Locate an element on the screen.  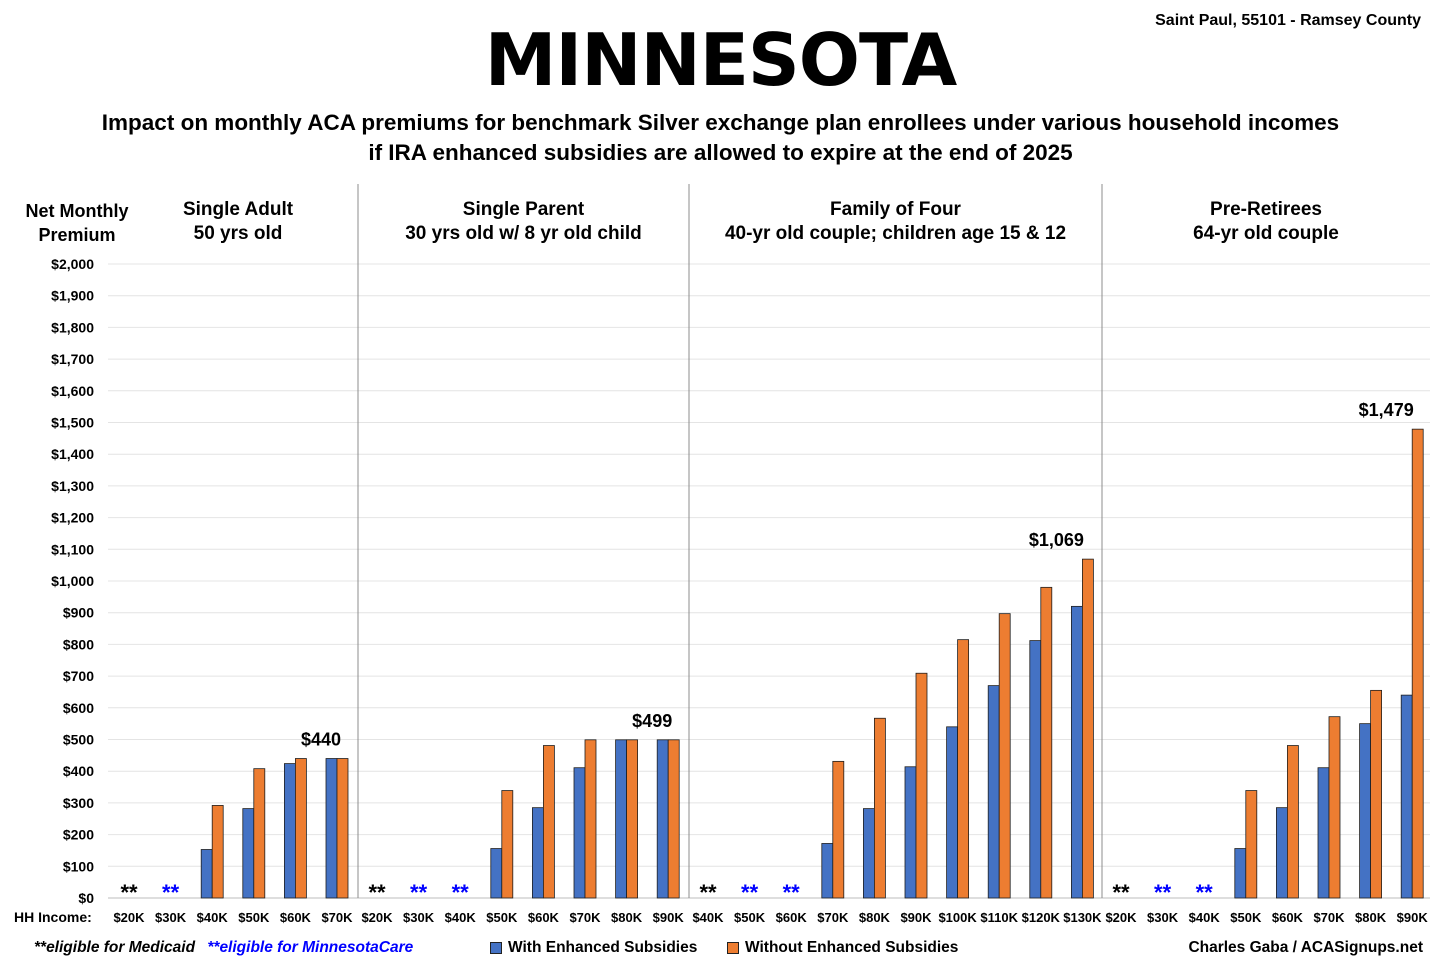
panel-title-line-2: 30 yrs old w/ 8 yr old child is located at coordinates (523, 233).